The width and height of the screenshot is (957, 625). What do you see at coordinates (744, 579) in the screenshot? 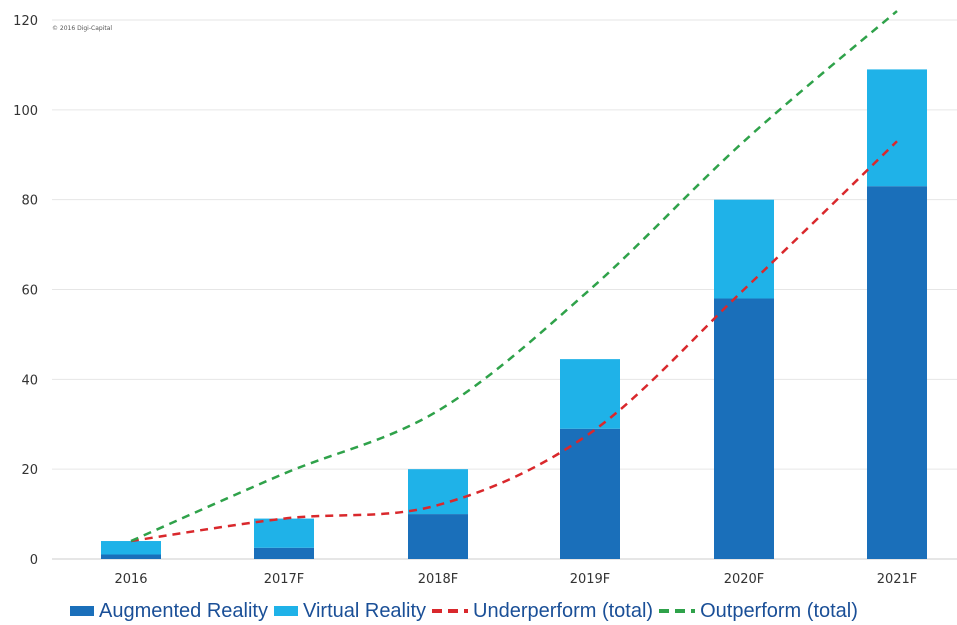
I see `x-tick-label: 2020F` at bounding box center [744, 579].